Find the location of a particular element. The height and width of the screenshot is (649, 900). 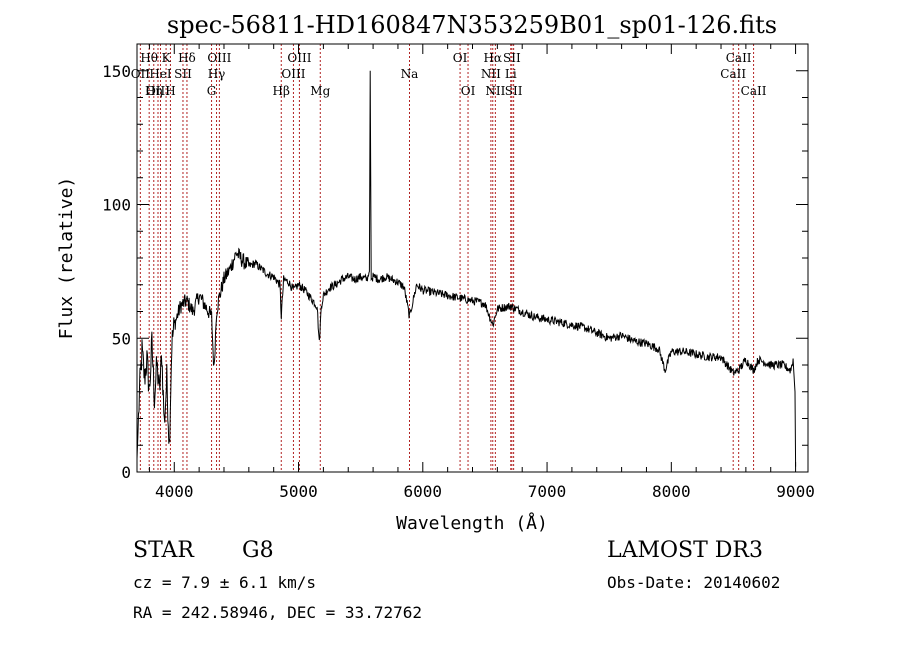

object-subclass: G8 is located at coordinates (258, 550).